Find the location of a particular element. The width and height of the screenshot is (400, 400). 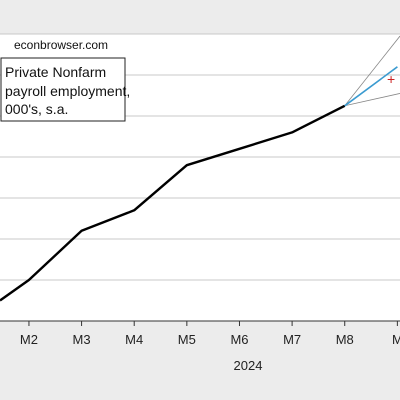

x-tick-label-2: M4 is located at coordinates (134, 339).